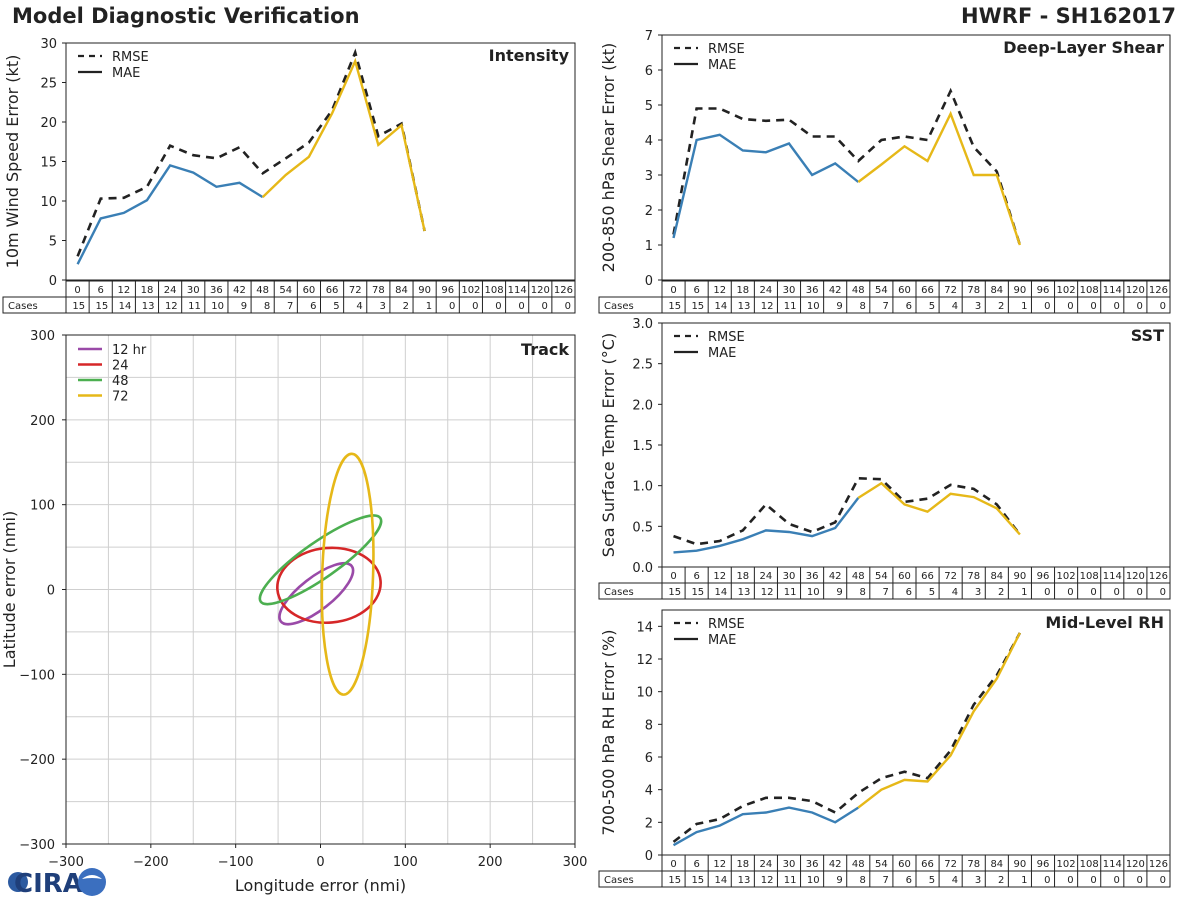 This screenshot has height=902, width=1200. What do you see at coordinates (789, 864) in the screenshot?
I see `hour-cell: 30` at bounding box center [789, 864].